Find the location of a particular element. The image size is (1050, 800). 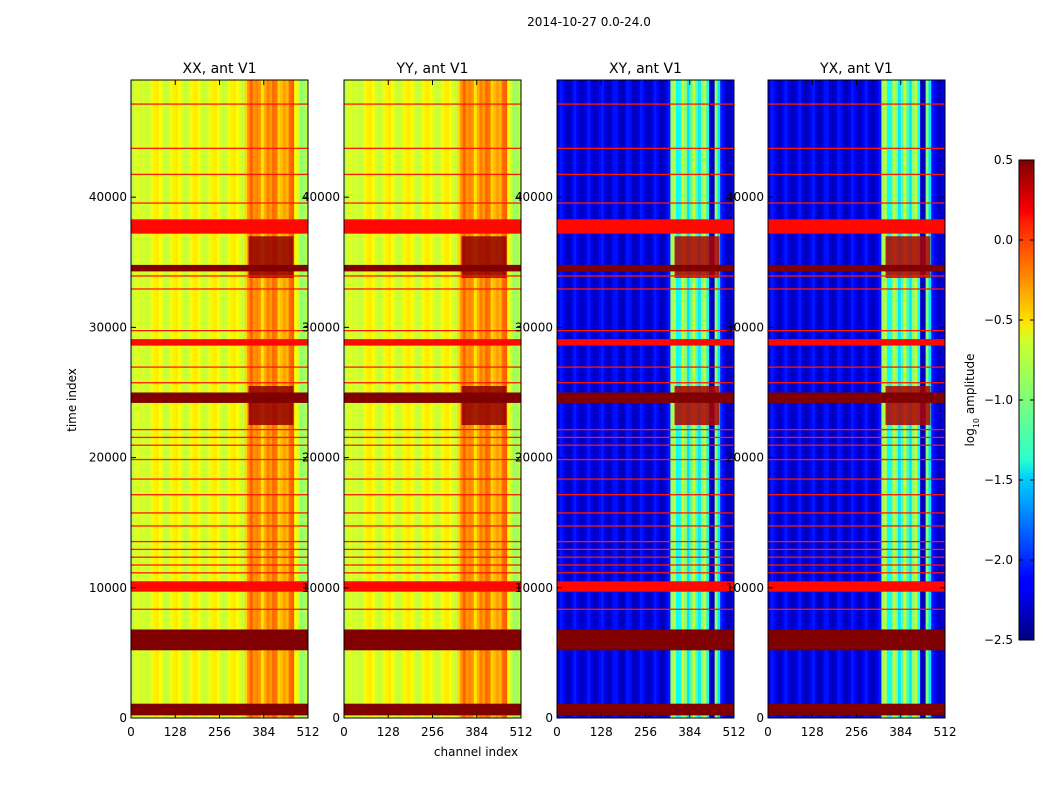

colorbar-ticks: 0.5 0.0 −0.5 −1.0 −1.5 −2.0 −2.5 is located at coordinates (1009, 400).